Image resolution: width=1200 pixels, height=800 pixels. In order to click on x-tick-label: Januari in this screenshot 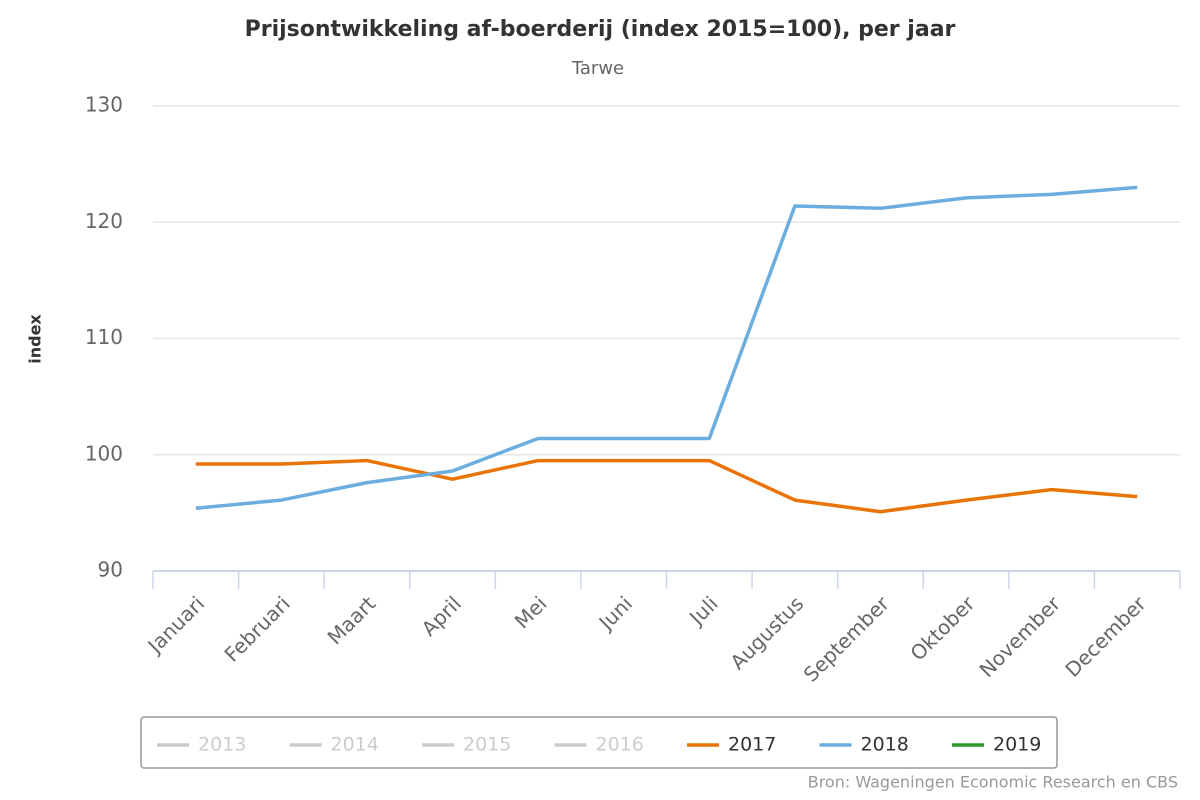, I will do `click(176, 625)`.